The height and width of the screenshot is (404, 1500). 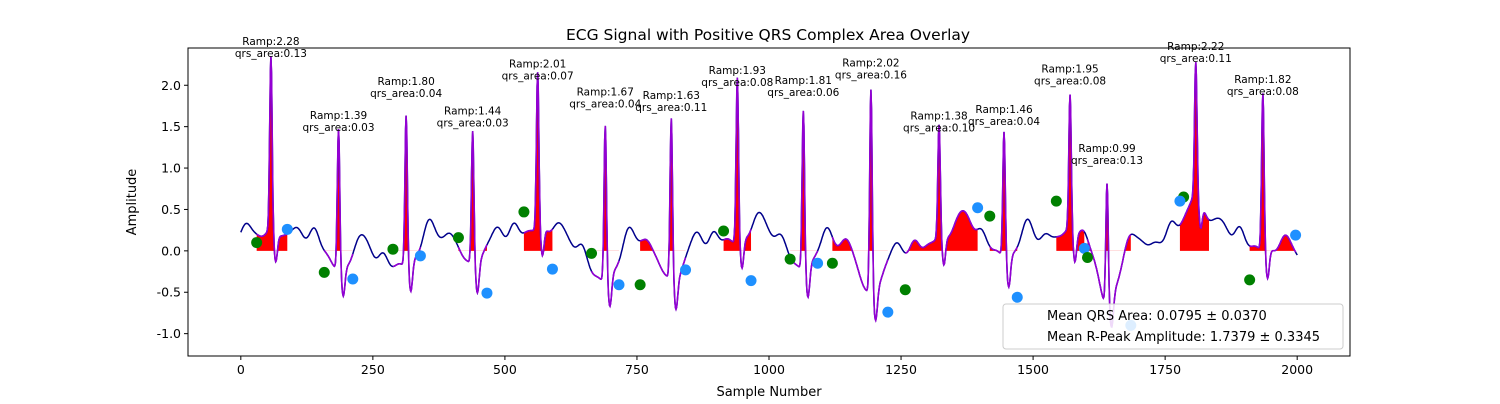 What do you see at coordinates (637, 369) in the screenshot?
I see `x-tick-label: 750` at bounding box center [637, 369].